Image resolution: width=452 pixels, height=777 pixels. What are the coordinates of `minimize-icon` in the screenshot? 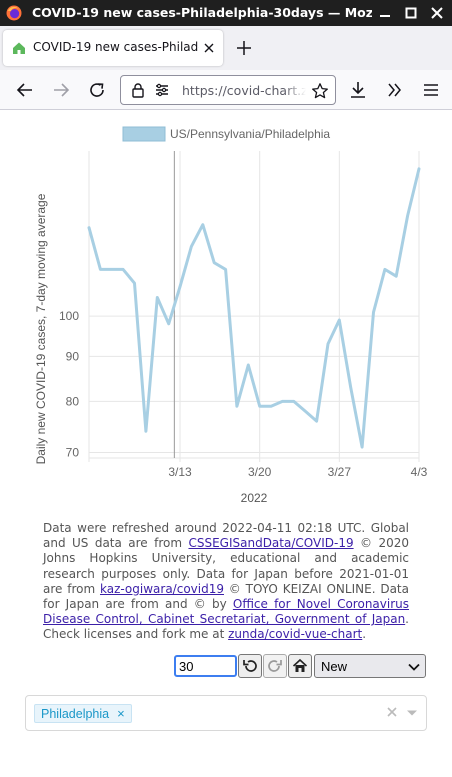 It's located at (385, 13).